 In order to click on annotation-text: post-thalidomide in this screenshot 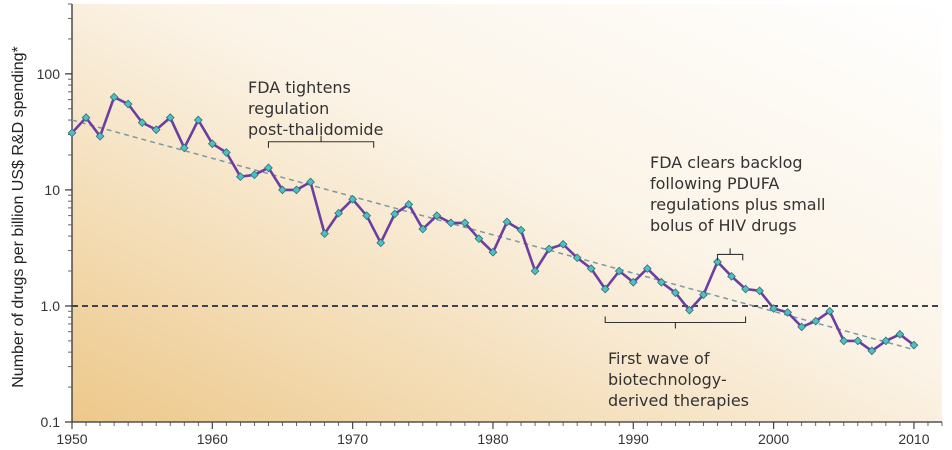, I will do `click(315, 129)`.